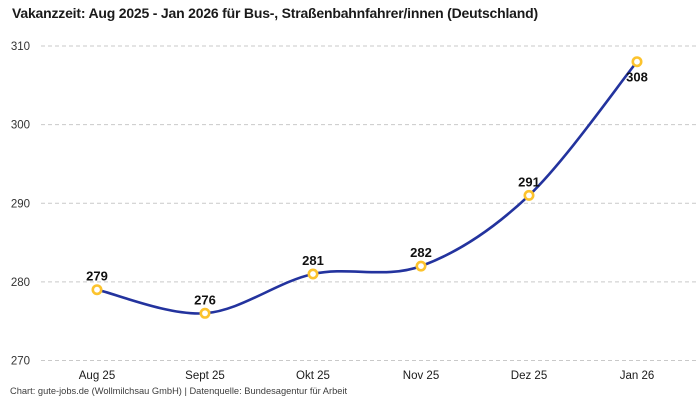 This screenshot has width=700, height=400. I want to click on x-axis-tick-label: Nov 25, so click(421, 376).